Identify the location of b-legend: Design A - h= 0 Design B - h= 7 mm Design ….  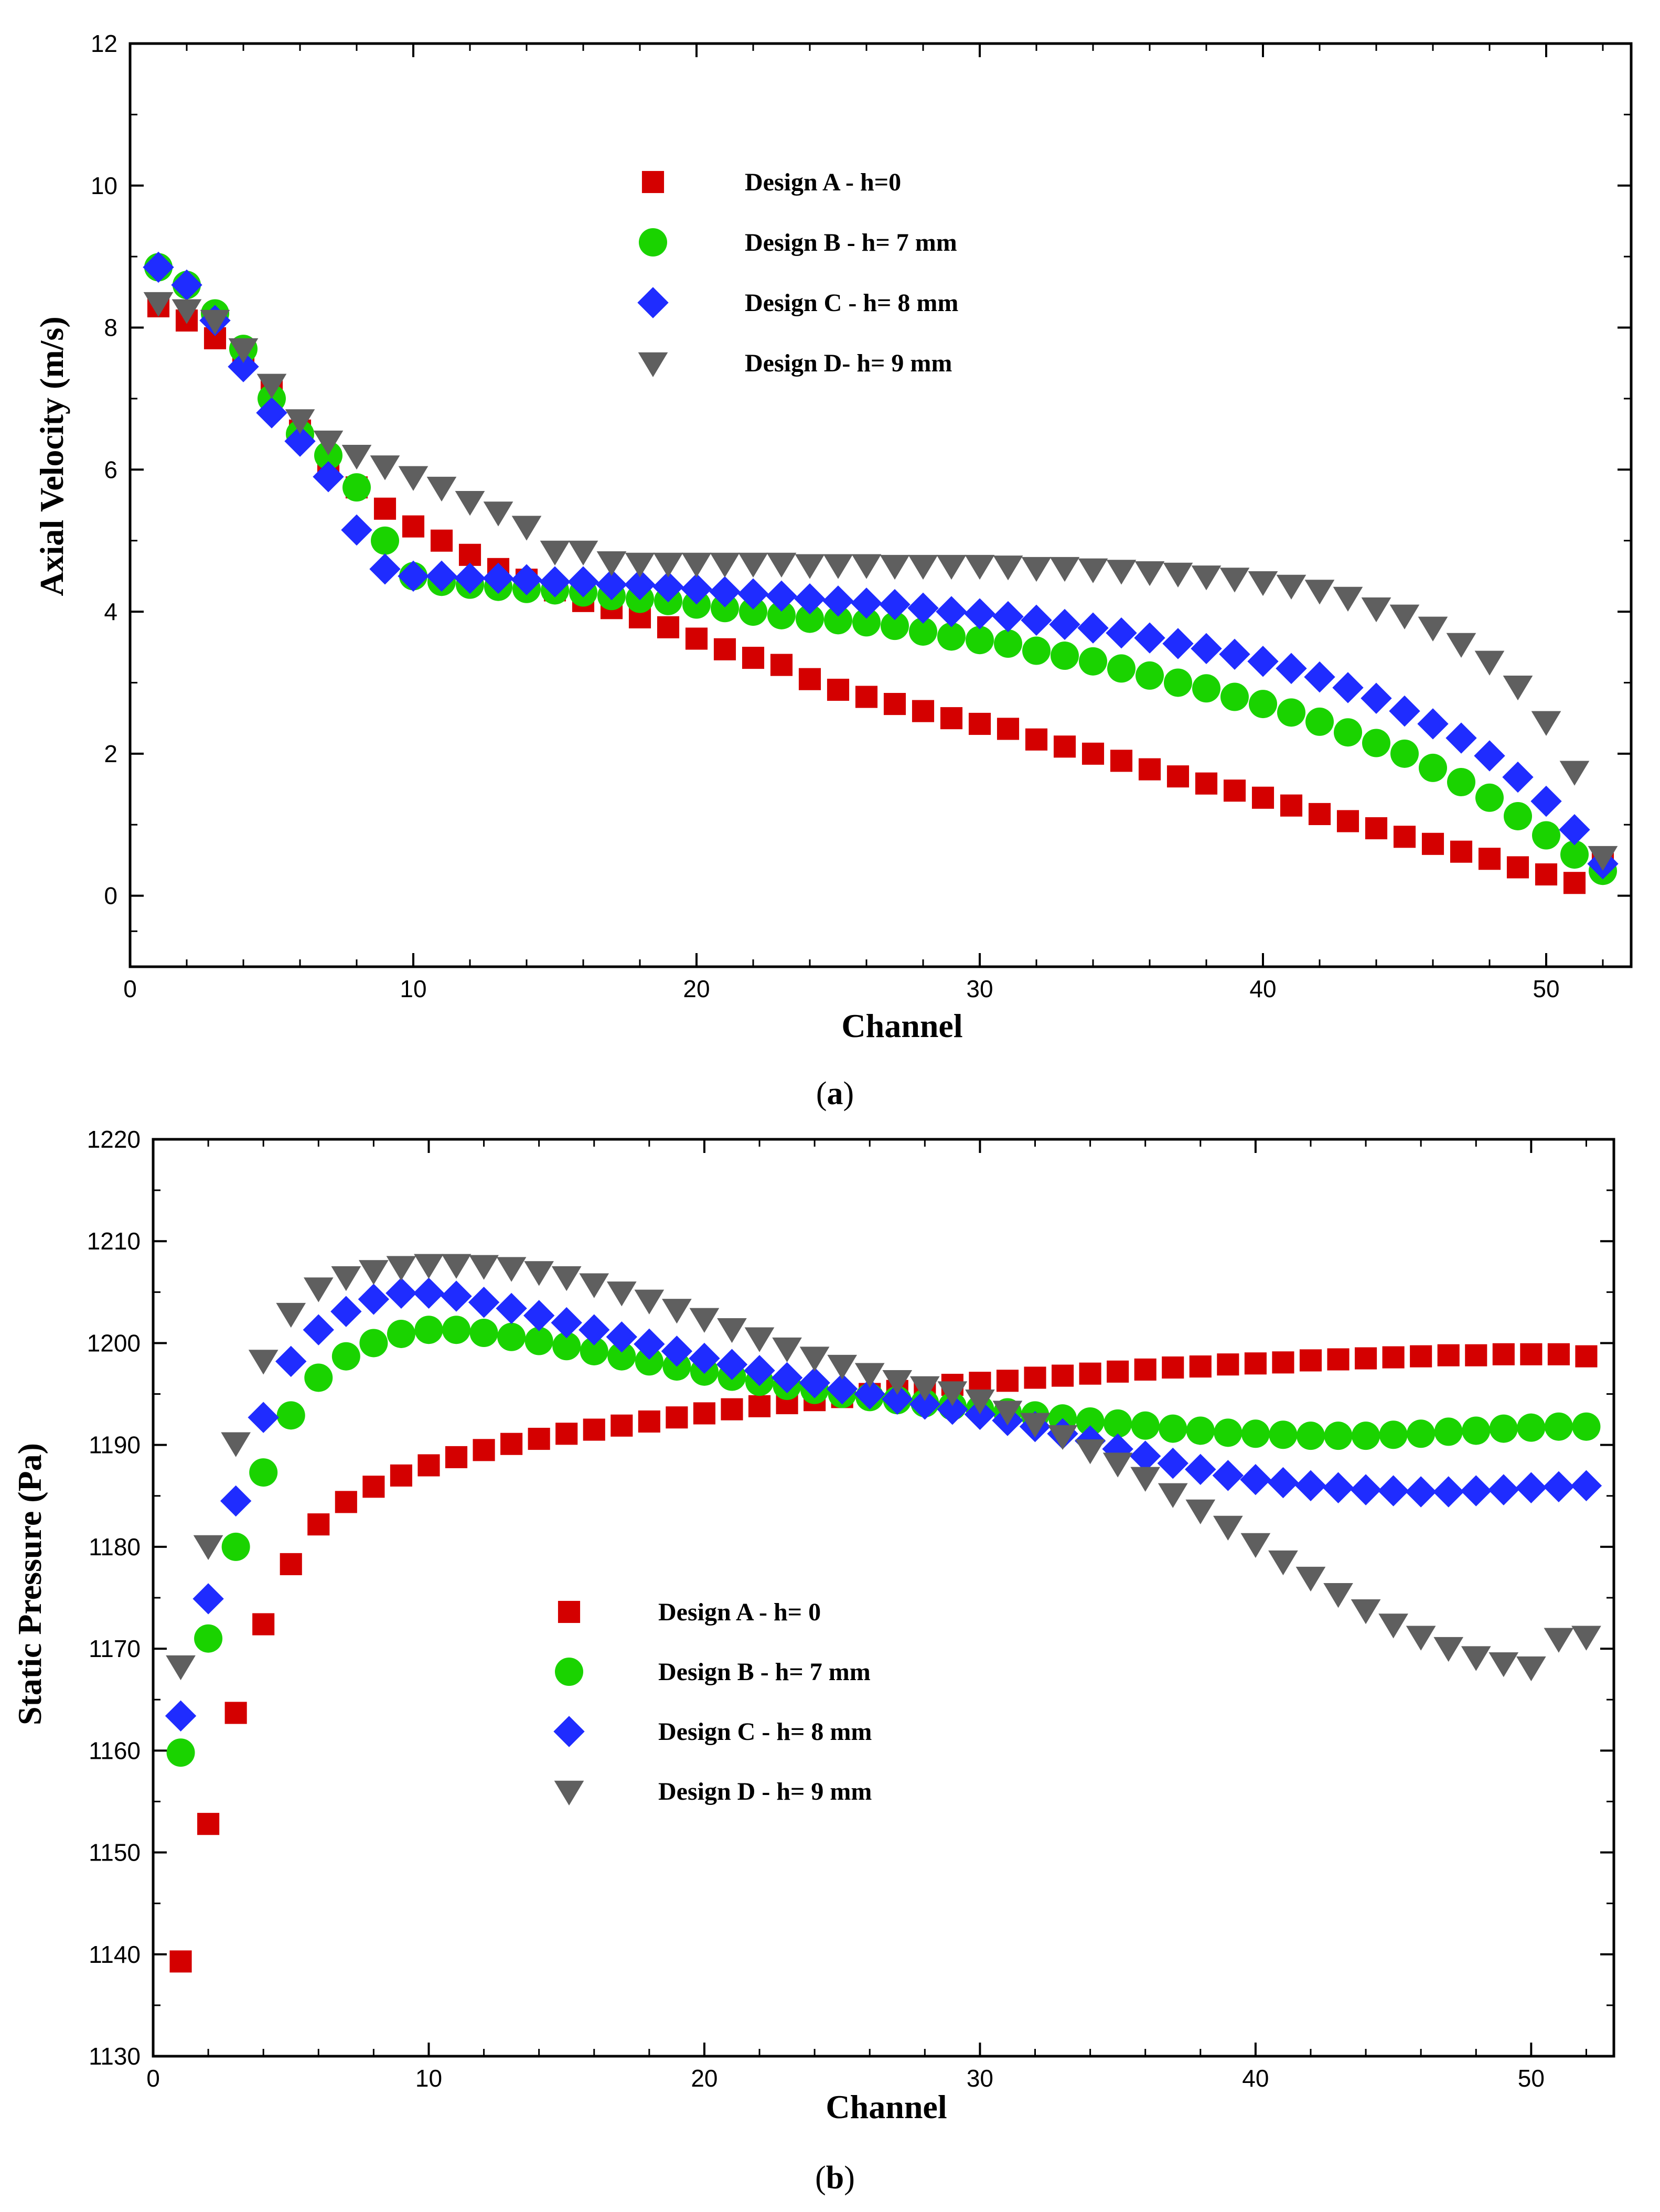
(713, 1701).